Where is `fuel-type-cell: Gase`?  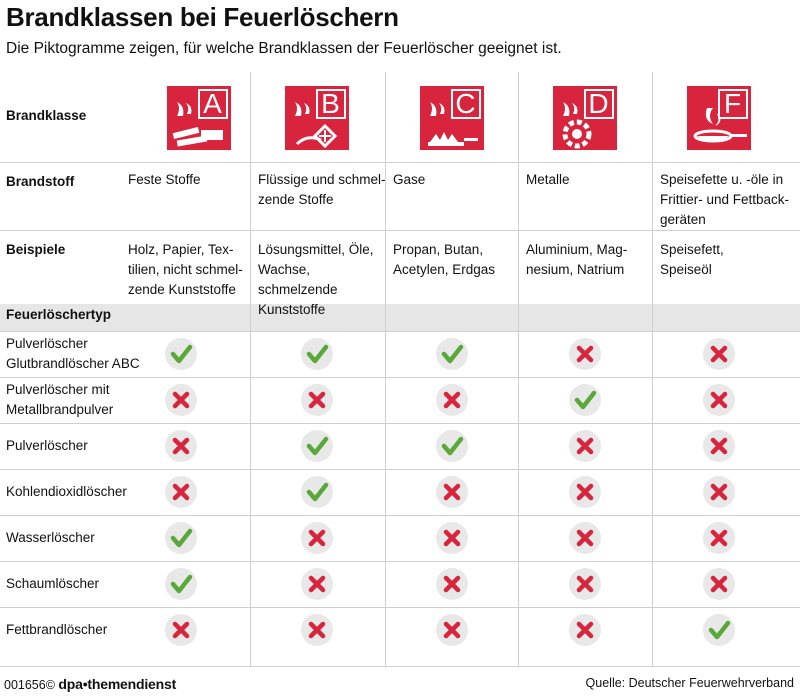
fuel-type-cell: Gase is located at coordinates (409, 179).